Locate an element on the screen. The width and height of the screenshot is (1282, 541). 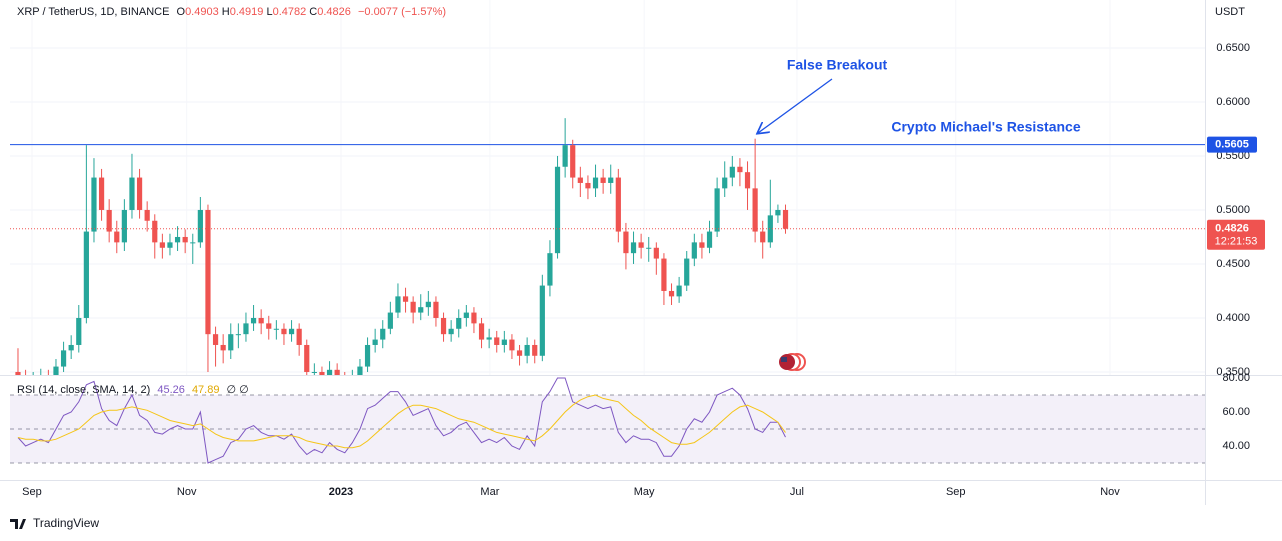
x-tick-label: May is located at coordinates (644, 492).